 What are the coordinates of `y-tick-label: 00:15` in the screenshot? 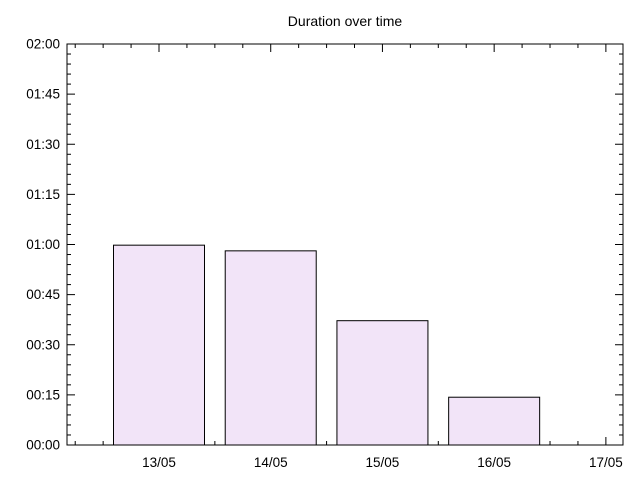 It's located at (43, 394).